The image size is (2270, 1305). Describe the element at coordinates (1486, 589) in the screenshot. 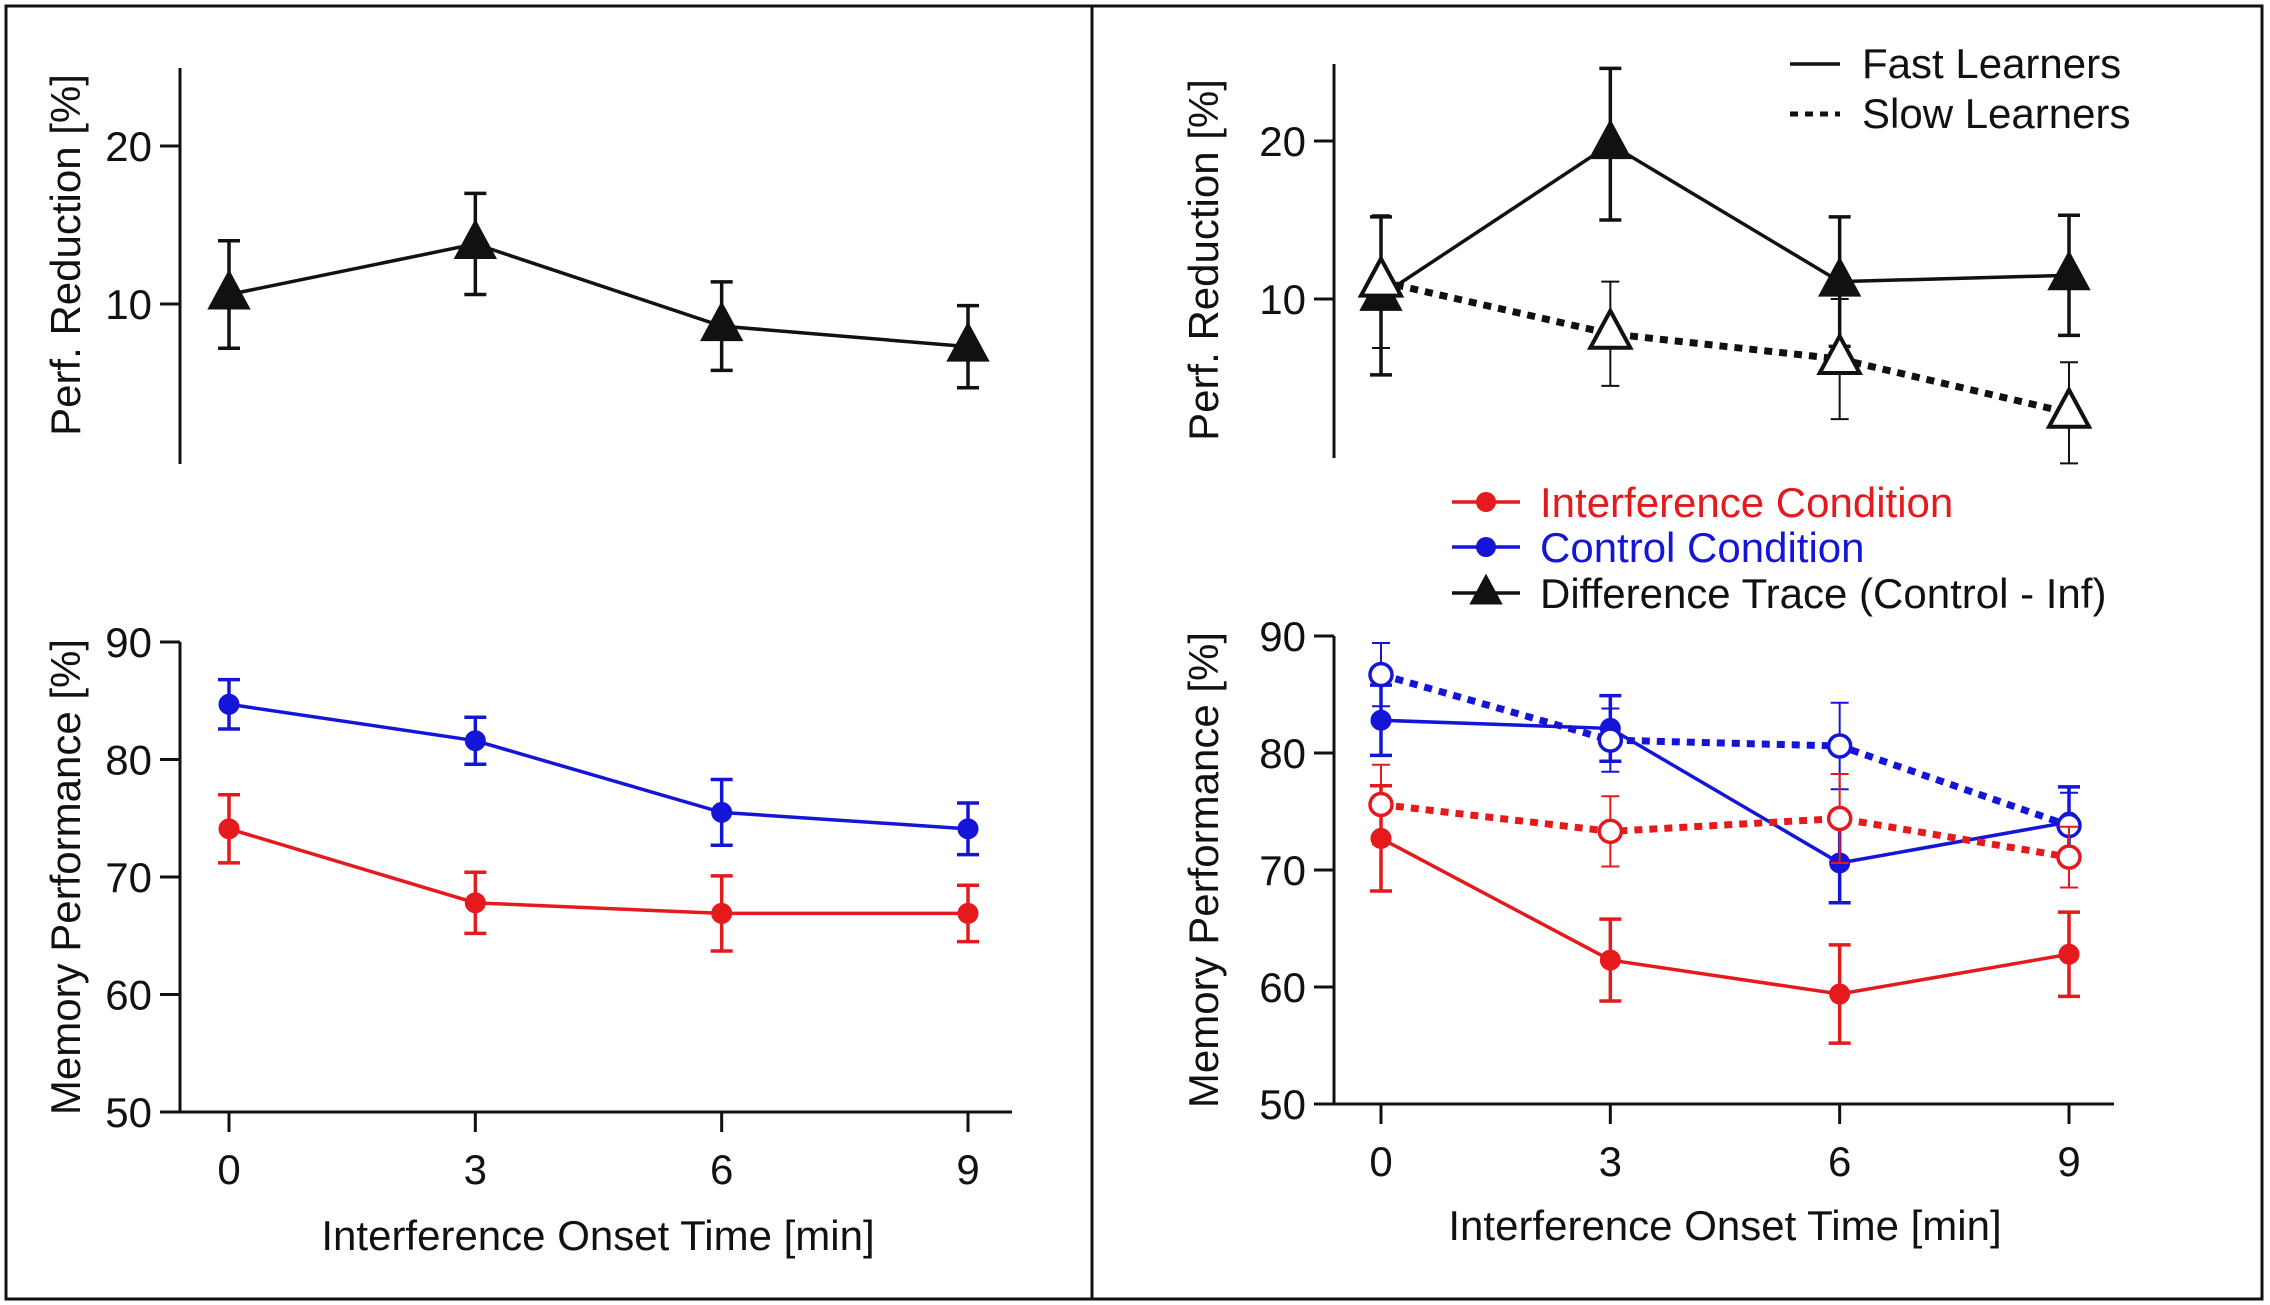

I see `legend-triangle-marker` at that location.